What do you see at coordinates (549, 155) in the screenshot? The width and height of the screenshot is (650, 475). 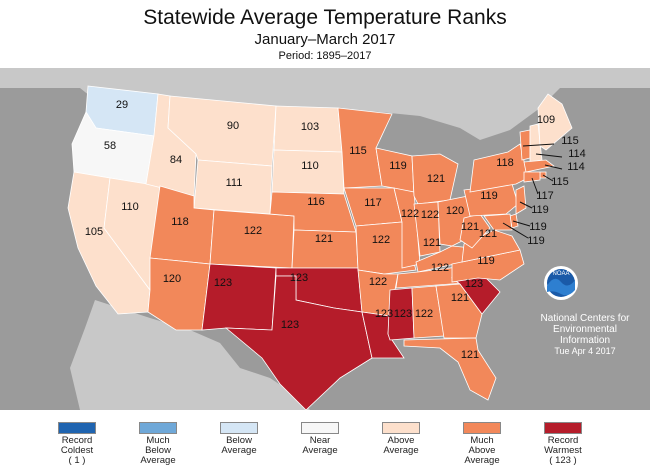 I see `leader-line-NH` at bounding box center [549, 155].